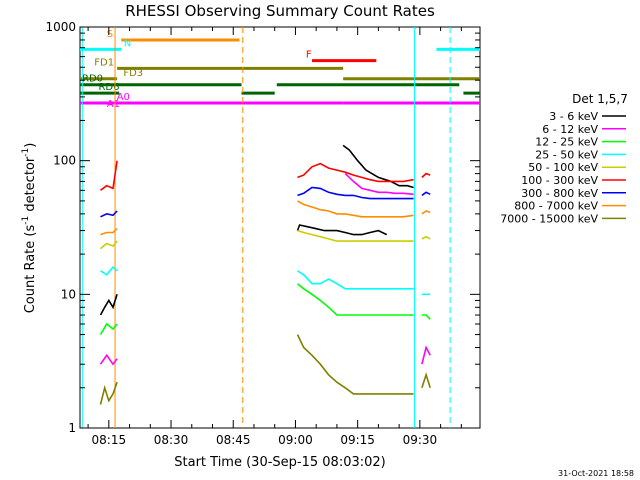 This screenshot has width=640, height=480. Describe the element at coordinates (556, 206) in the screenshot. I see `legend-label: 800 - 7000 keV` at that location.